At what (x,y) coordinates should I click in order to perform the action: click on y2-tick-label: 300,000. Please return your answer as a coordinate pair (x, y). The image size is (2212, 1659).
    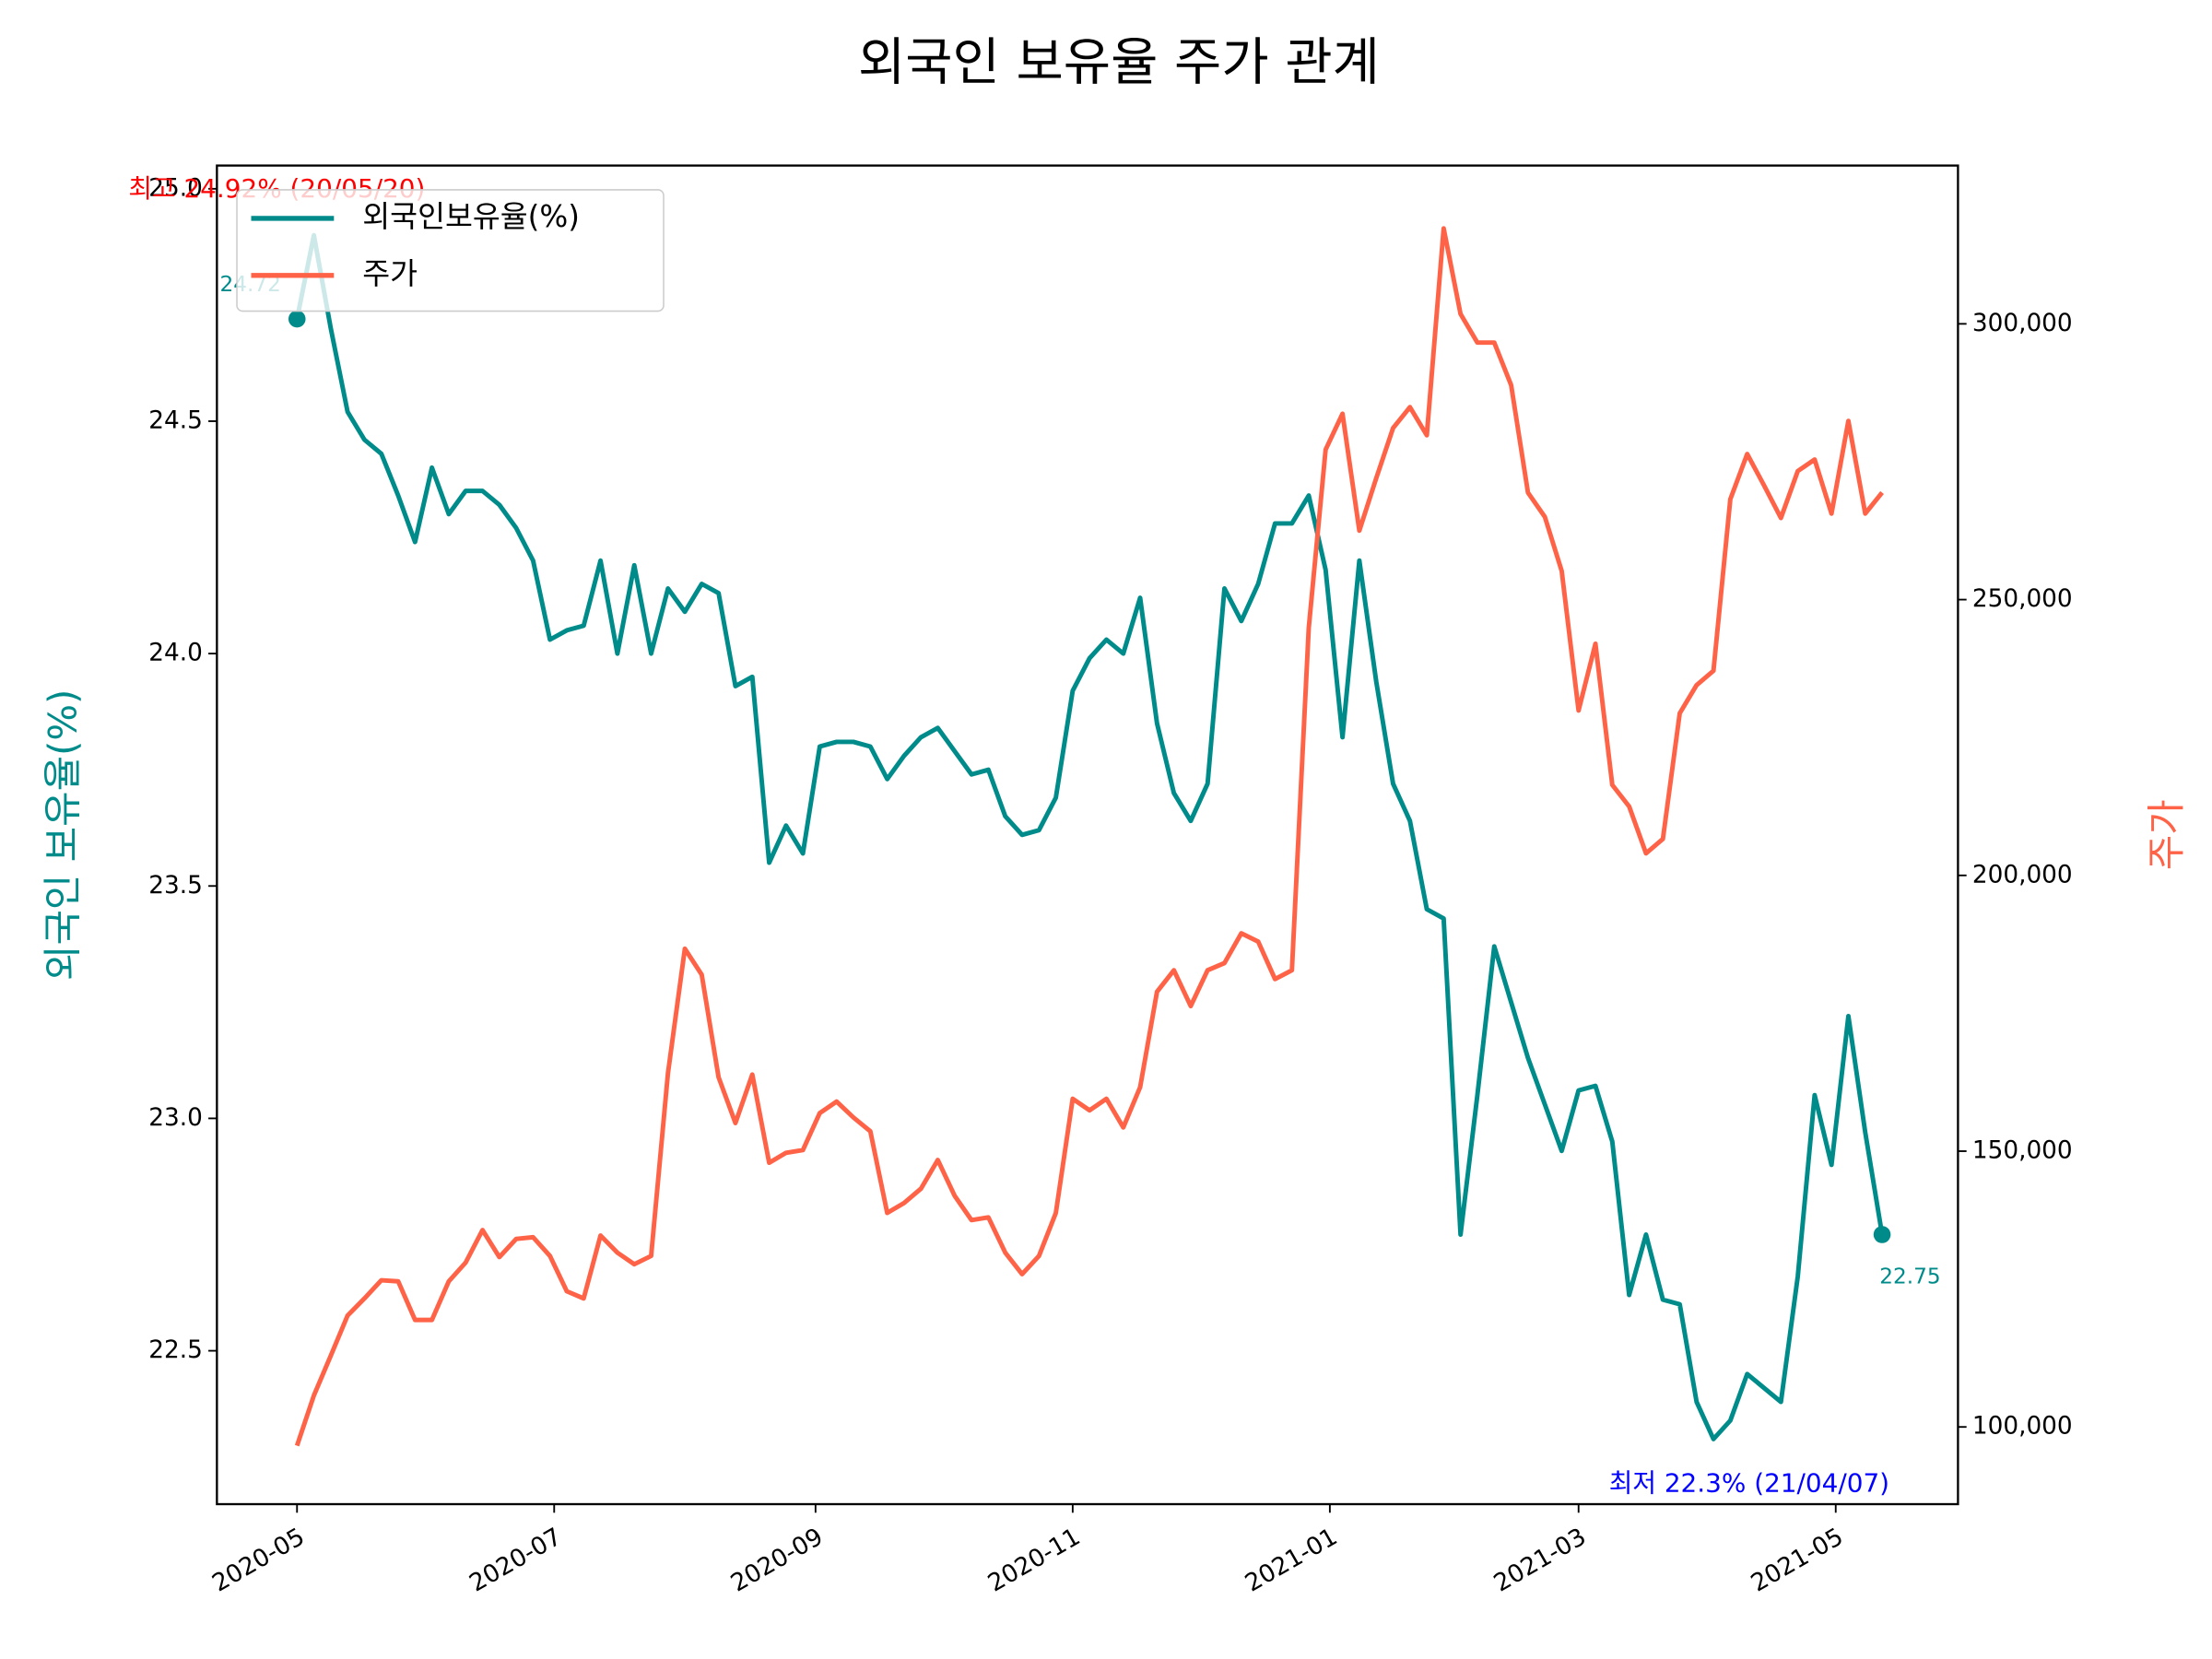
    Looking at the image, I should click on (2022, 323).